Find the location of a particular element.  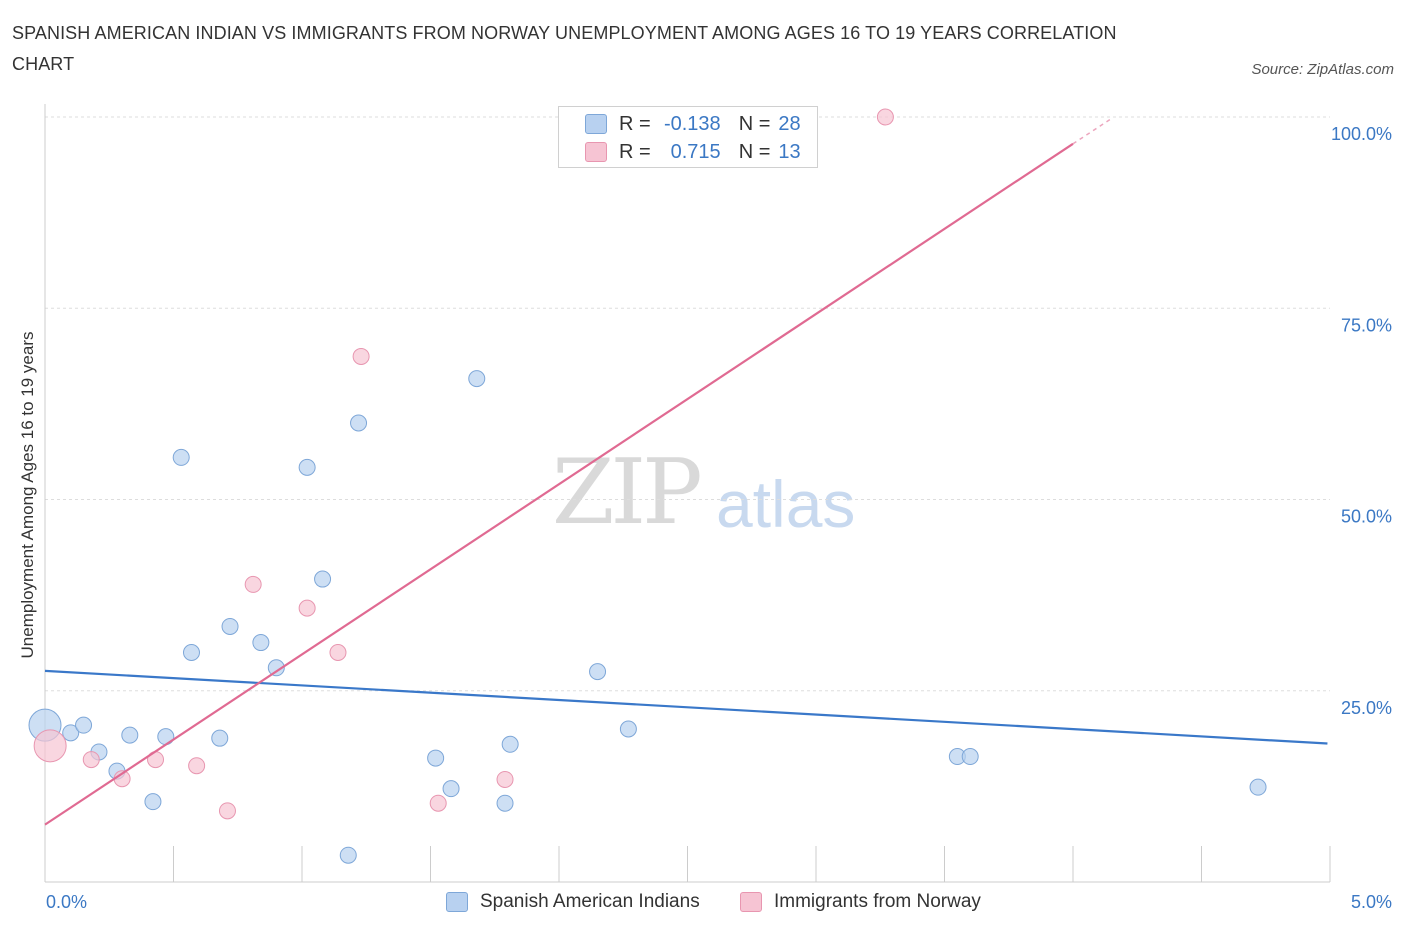

x-tick-label-1: 5.0% is located at coordinates (1371, 902).